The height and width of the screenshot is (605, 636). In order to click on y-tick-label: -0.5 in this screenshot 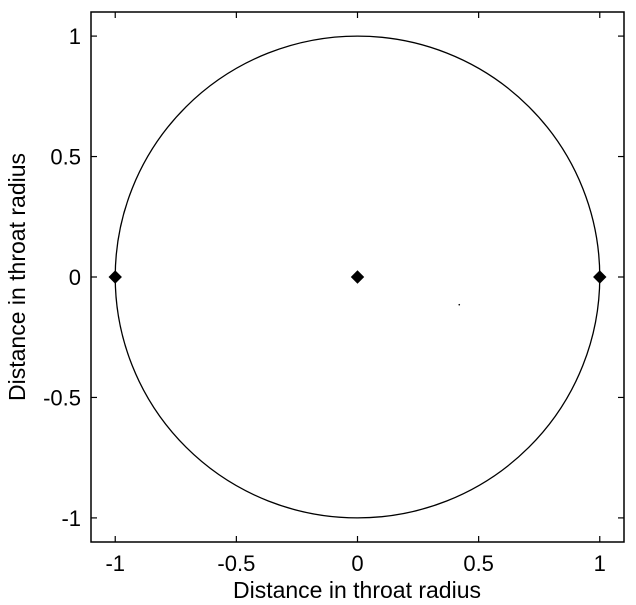, I will do `click(62, 397)`.